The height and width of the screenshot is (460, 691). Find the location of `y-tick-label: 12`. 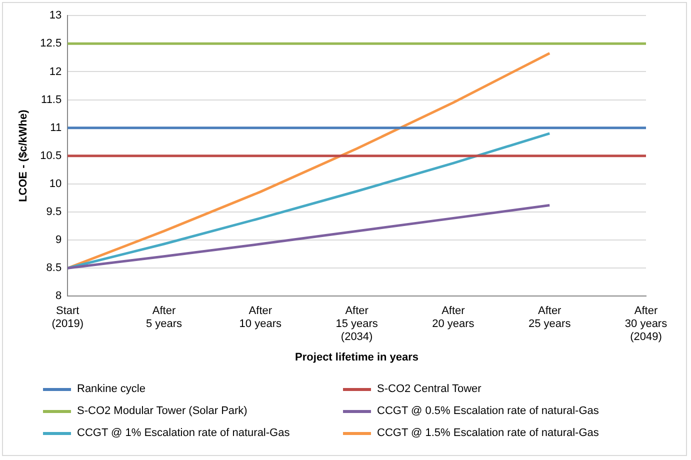

y-tick-label: 12 is located at coordinates (55, 72).